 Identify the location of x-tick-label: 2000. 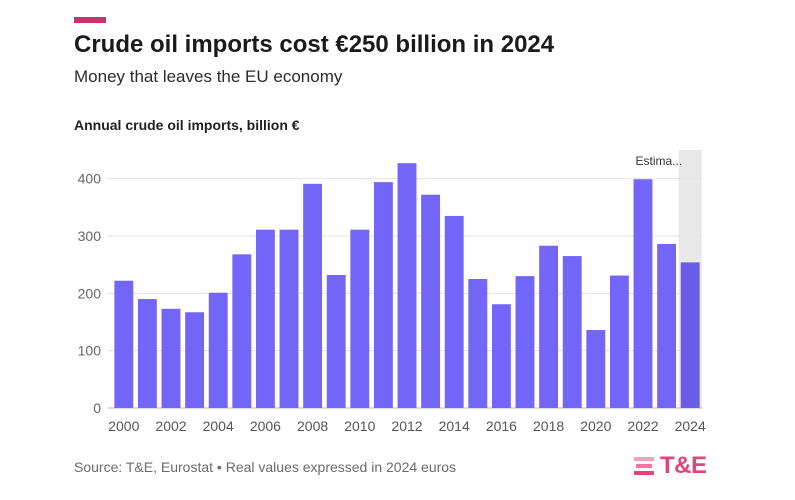
(123, 426).